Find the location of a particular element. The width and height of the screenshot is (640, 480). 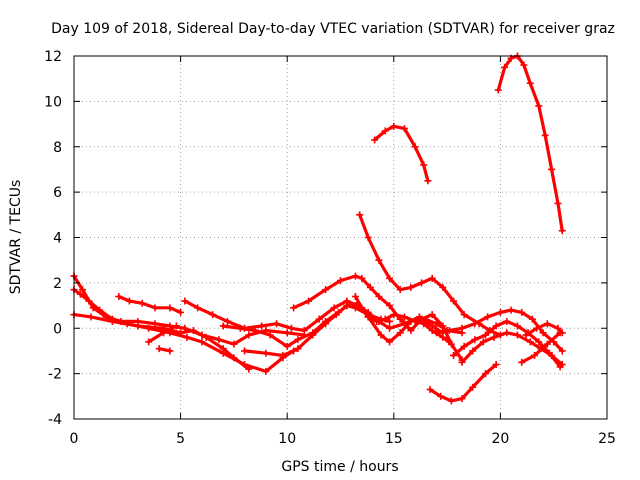

y-tick-label: 6 is located at coordinates (57, 193).